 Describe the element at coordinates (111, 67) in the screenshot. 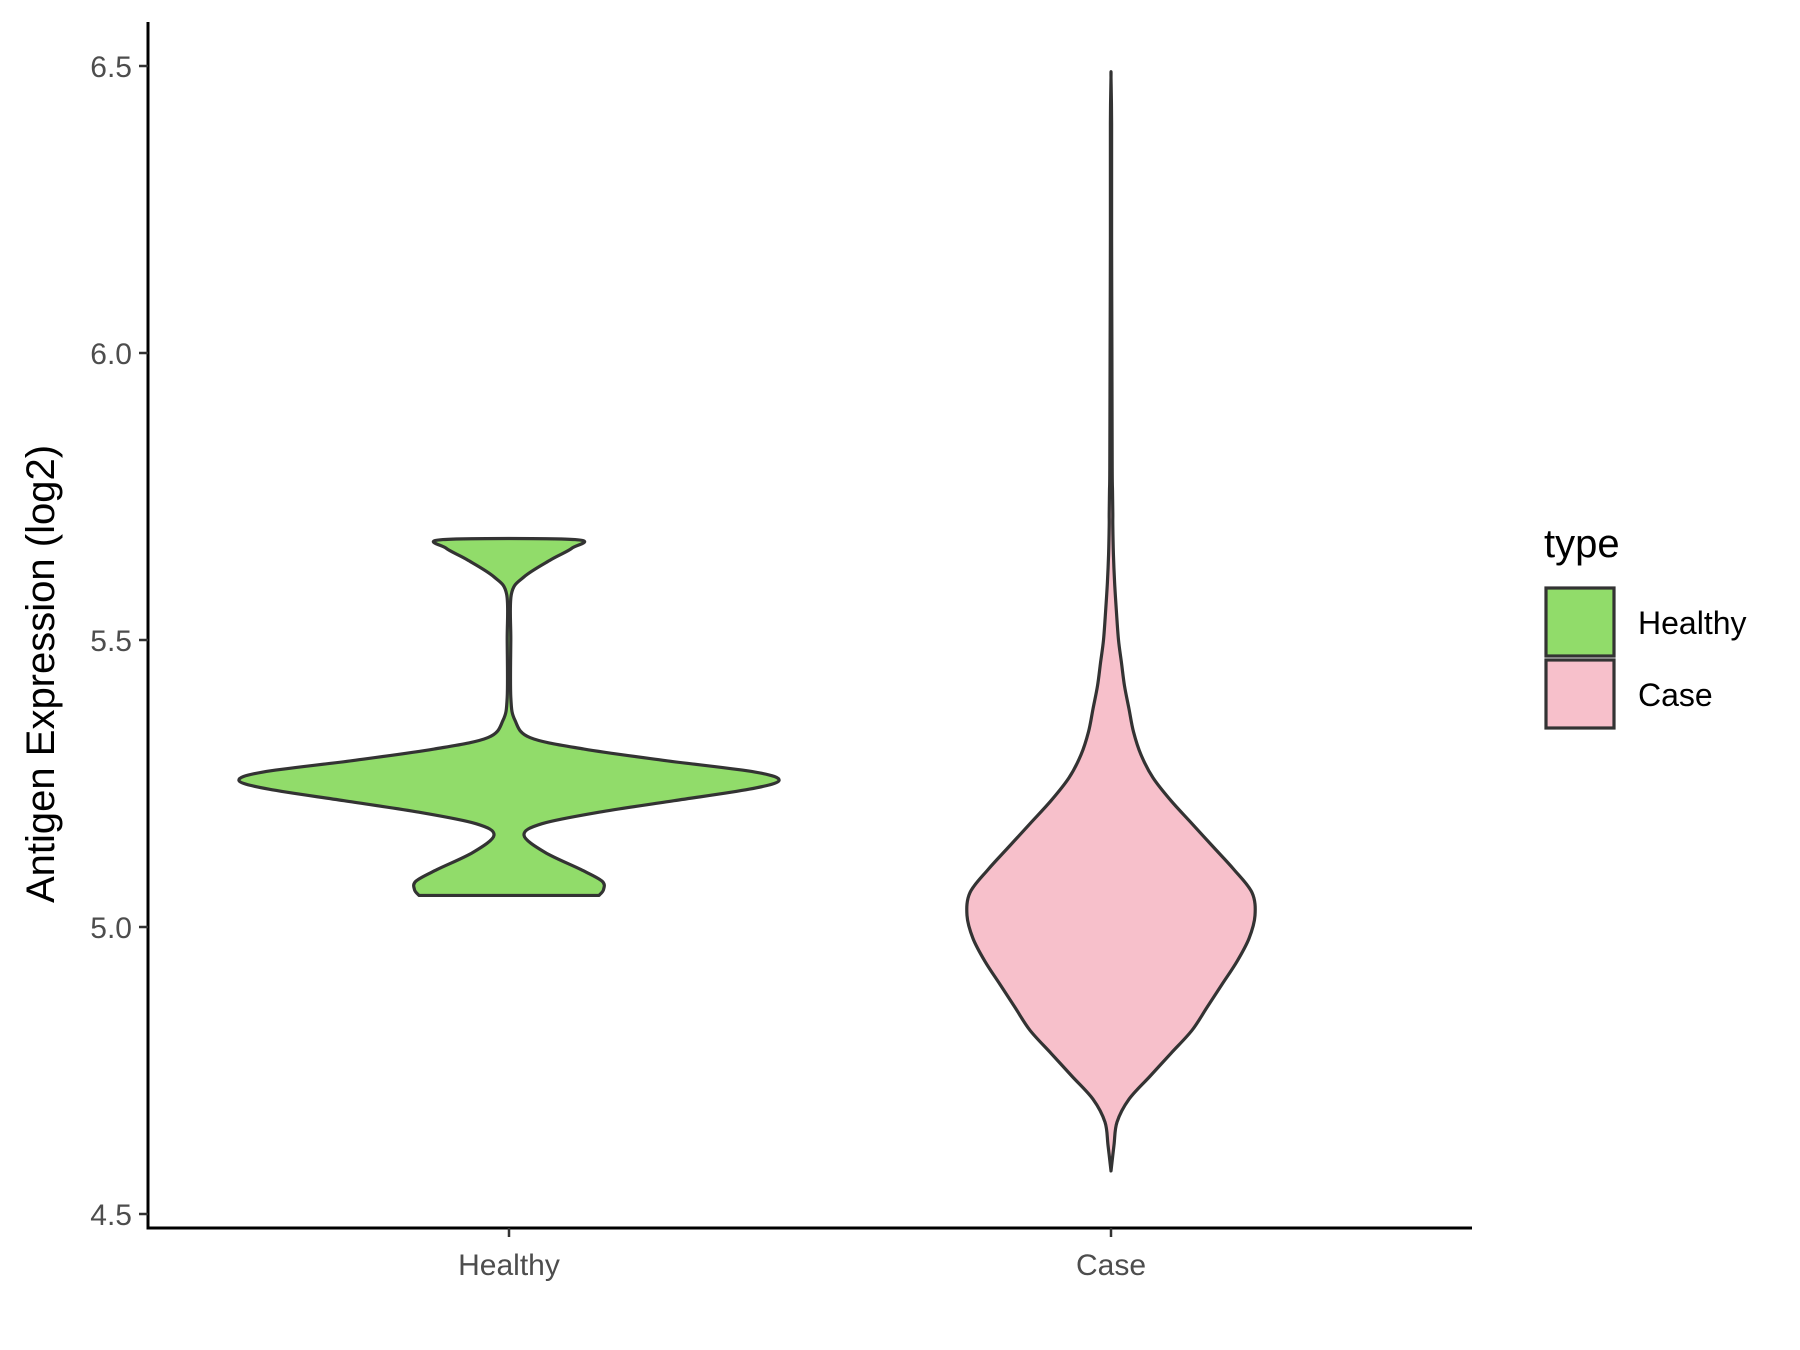

I see `y-tick-label: 6.5` at that location.